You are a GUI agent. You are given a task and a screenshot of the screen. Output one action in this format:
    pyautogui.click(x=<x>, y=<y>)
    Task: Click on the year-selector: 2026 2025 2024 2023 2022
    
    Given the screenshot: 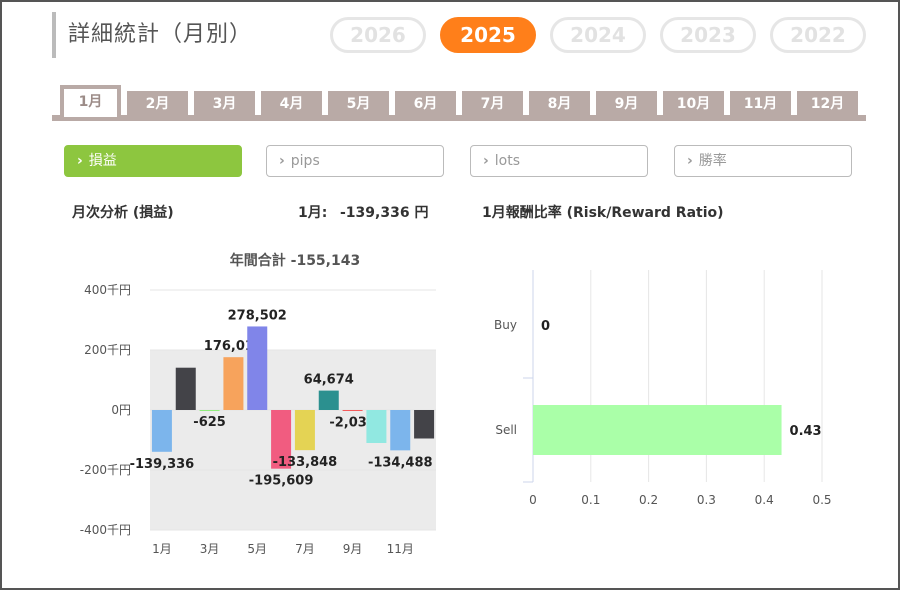 What is the action you would take?
    pyautogui.click(x=598, y=35)
    